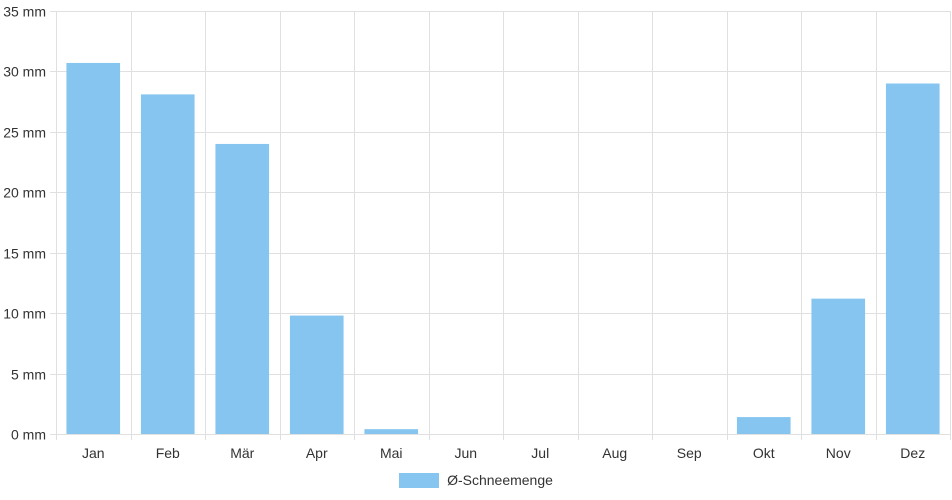 The image size is (952, 500). I want to click on legend: Ø-Schneemenge, so click(476, 480).